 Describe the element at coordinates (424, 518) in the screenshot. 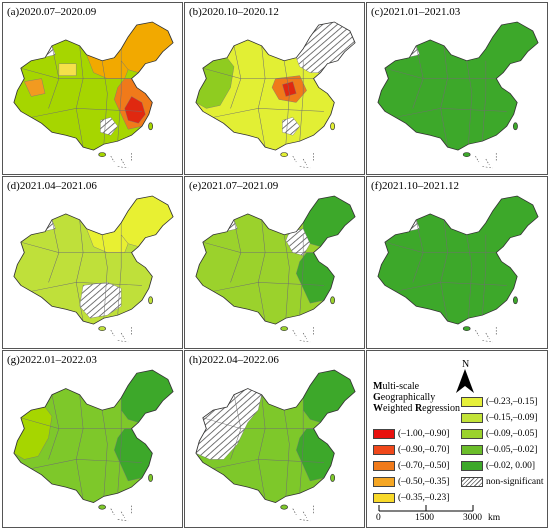

I see `scale-tick-label: 1500` at that location.